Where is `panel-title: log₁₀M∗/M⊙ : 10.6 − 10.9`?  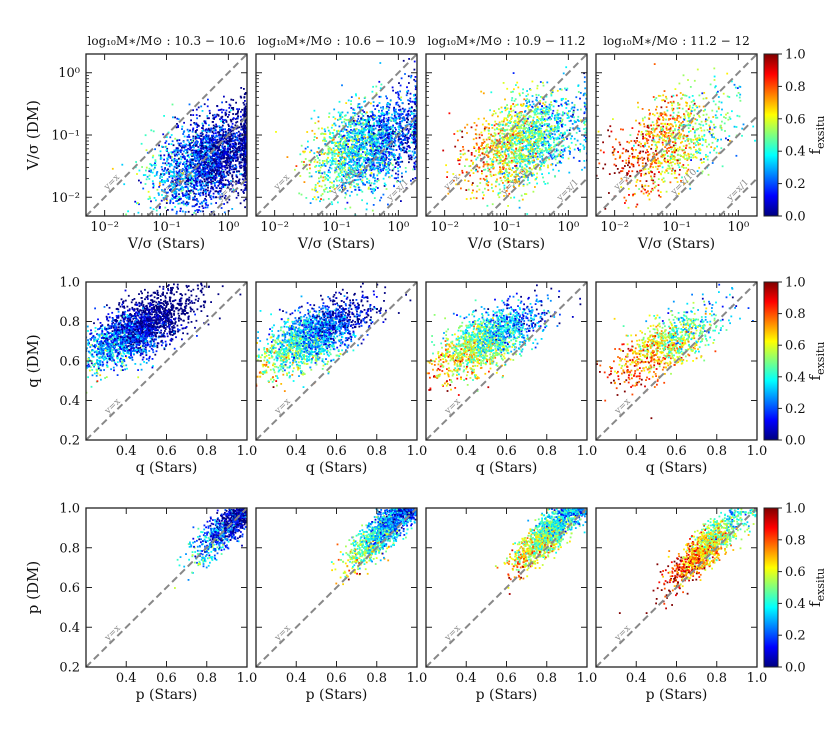
panel-title: log₁₀M∗/M⊙ : 10.6 − 10.9 is located at coordinates (337, 41).